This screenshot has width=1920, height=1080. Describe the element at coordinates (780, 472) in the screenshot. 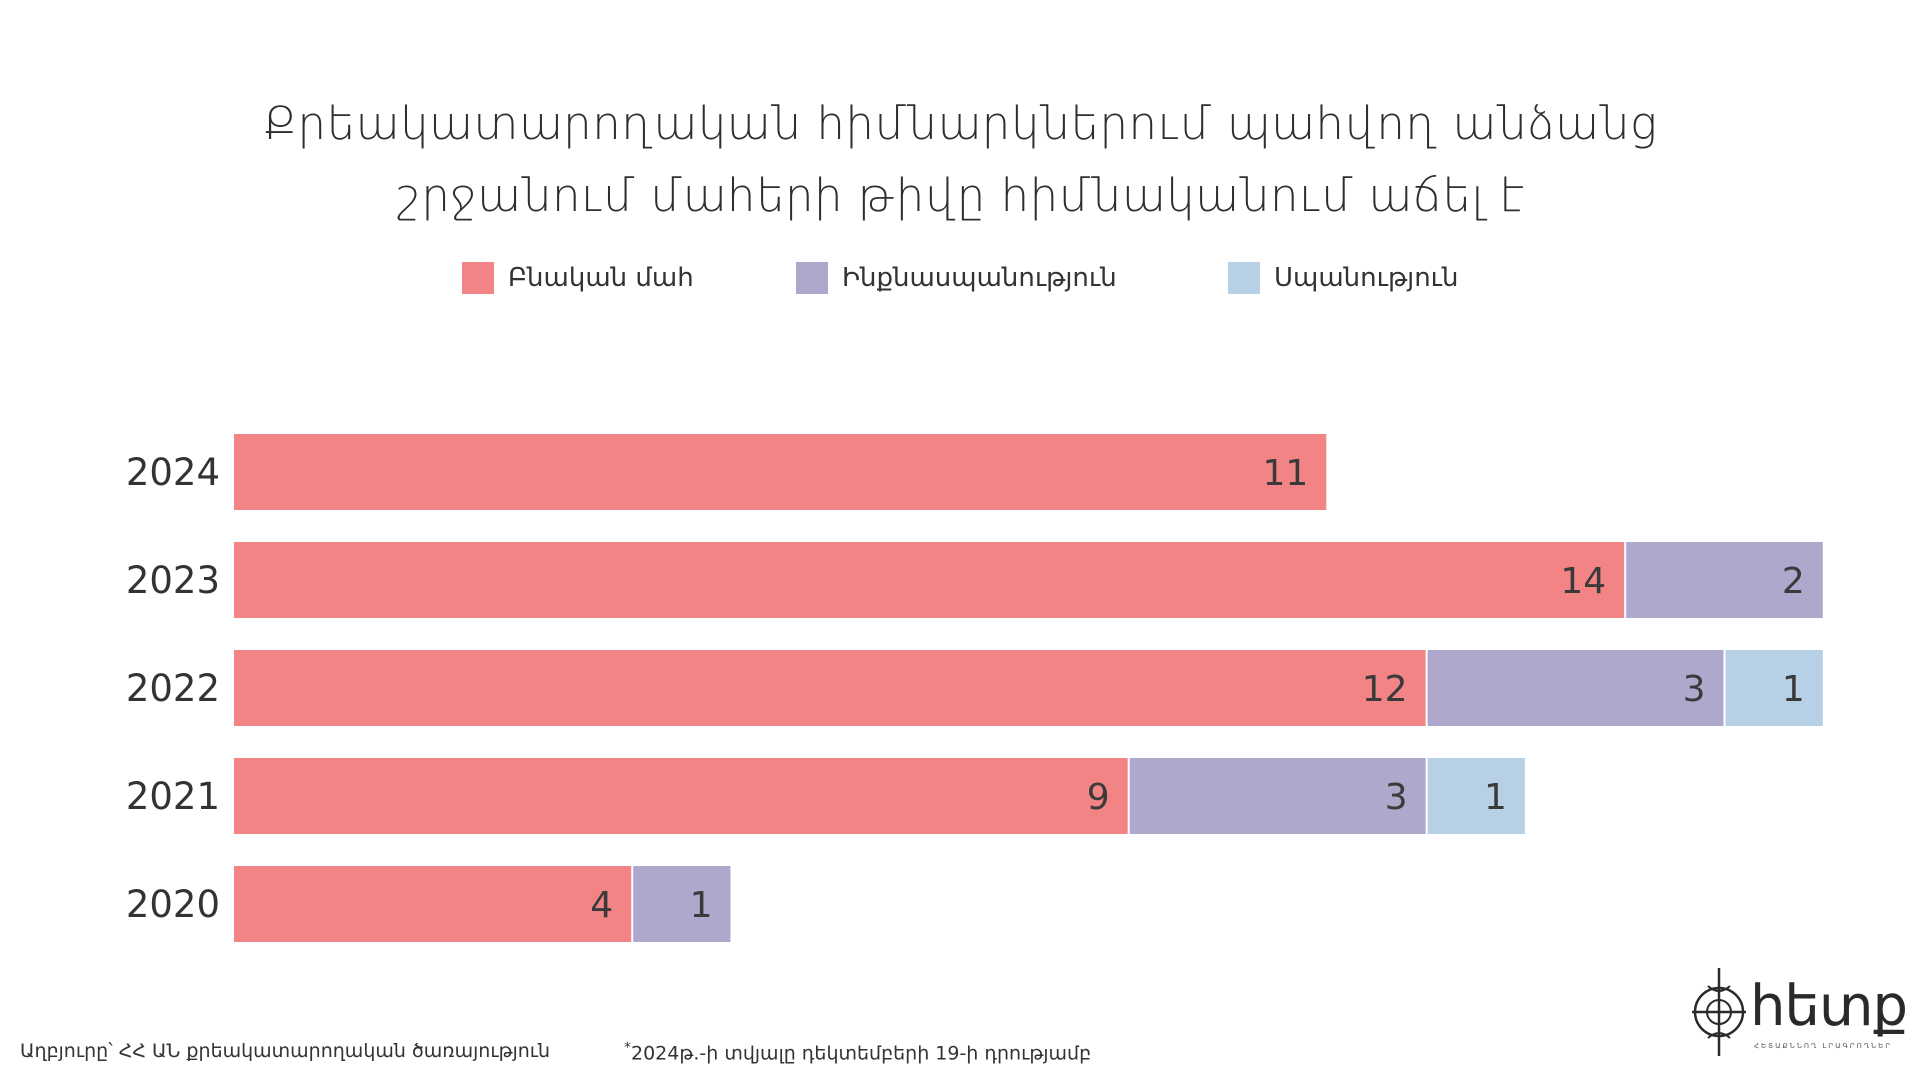

I see `bar-segment-natural-death-2024` at that location.